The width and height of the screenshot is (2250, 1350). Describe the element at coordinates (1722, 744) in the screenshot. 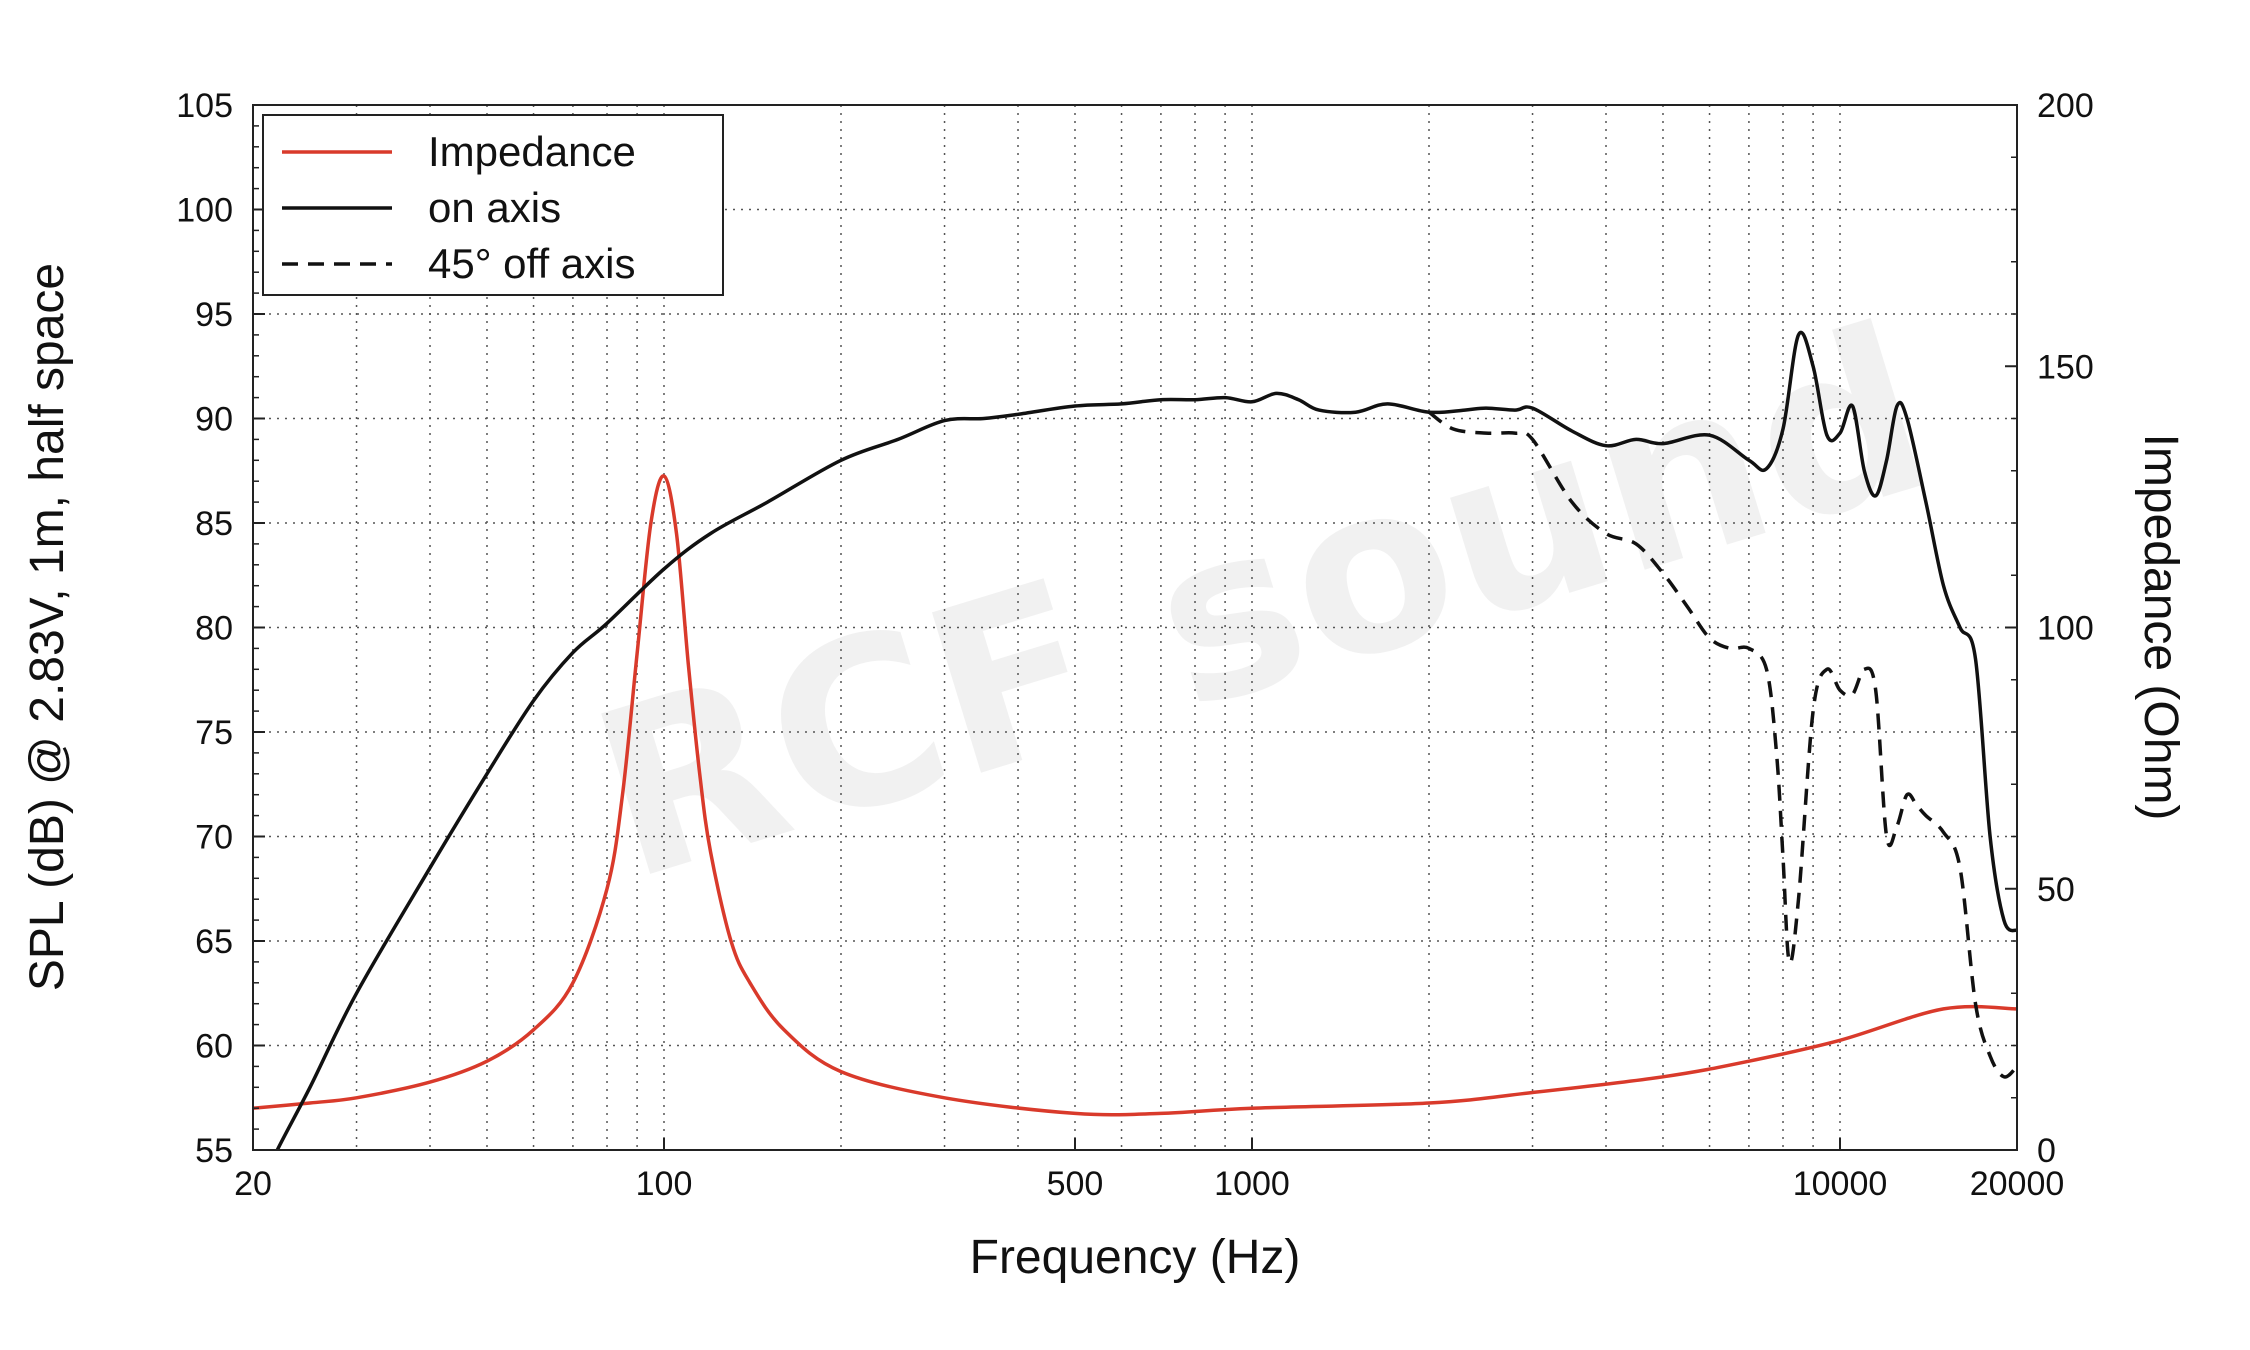

I see `series-line-45-off-axis` at that location.